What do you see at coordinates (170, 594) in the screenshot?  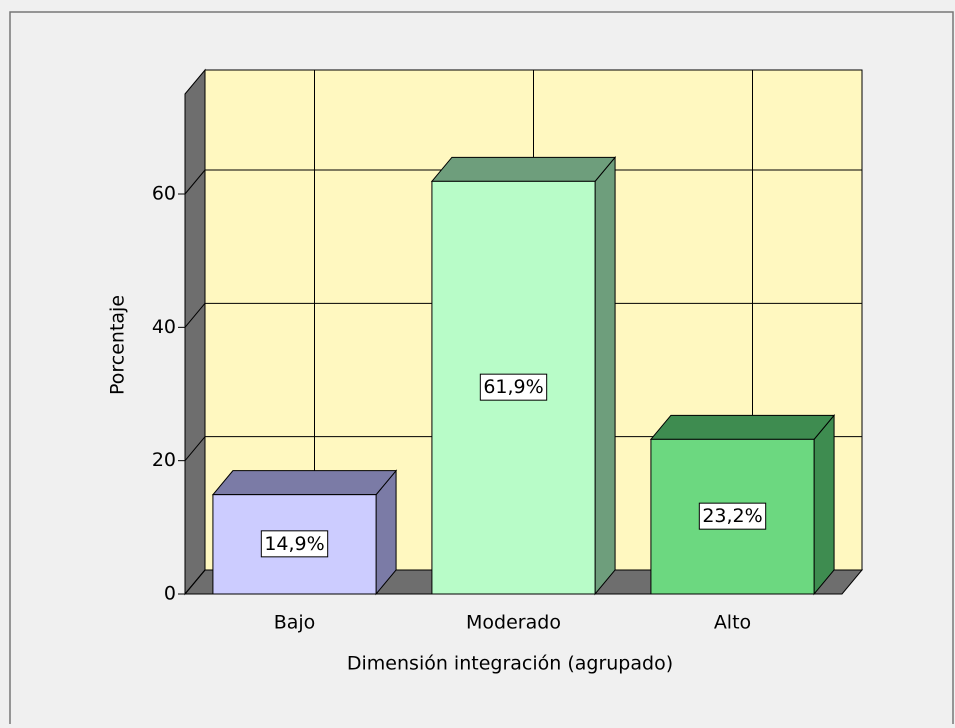 I see `y-tick-label: 0` at bounding box center [170, 594].